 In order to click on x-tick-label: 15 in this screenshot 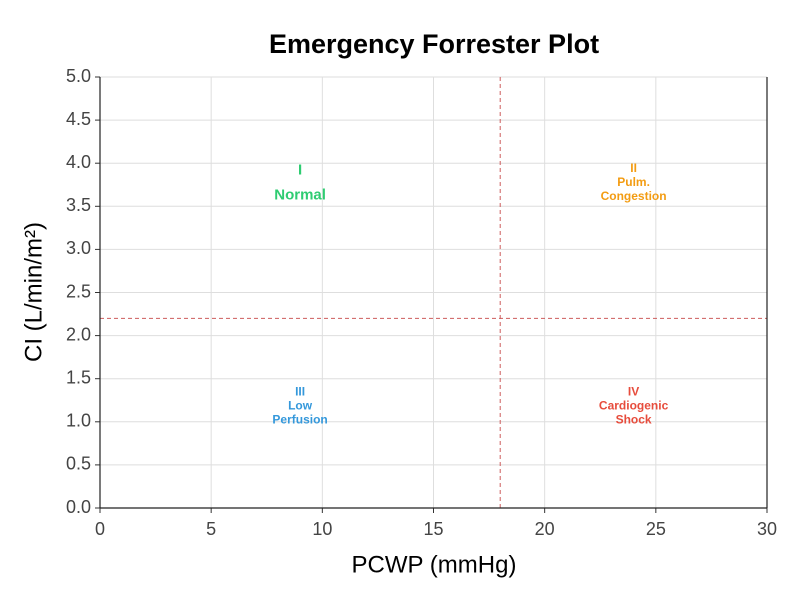, I will do `click(433, 529)`.